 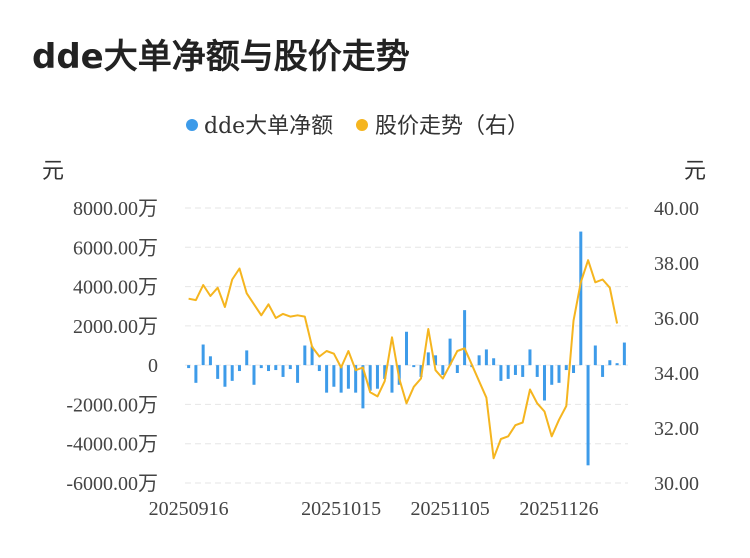 What do you see at coordinates (676, 374) in the screenshot?
I see `right-tick-label: 34.00` at bounding box center [676, 374].